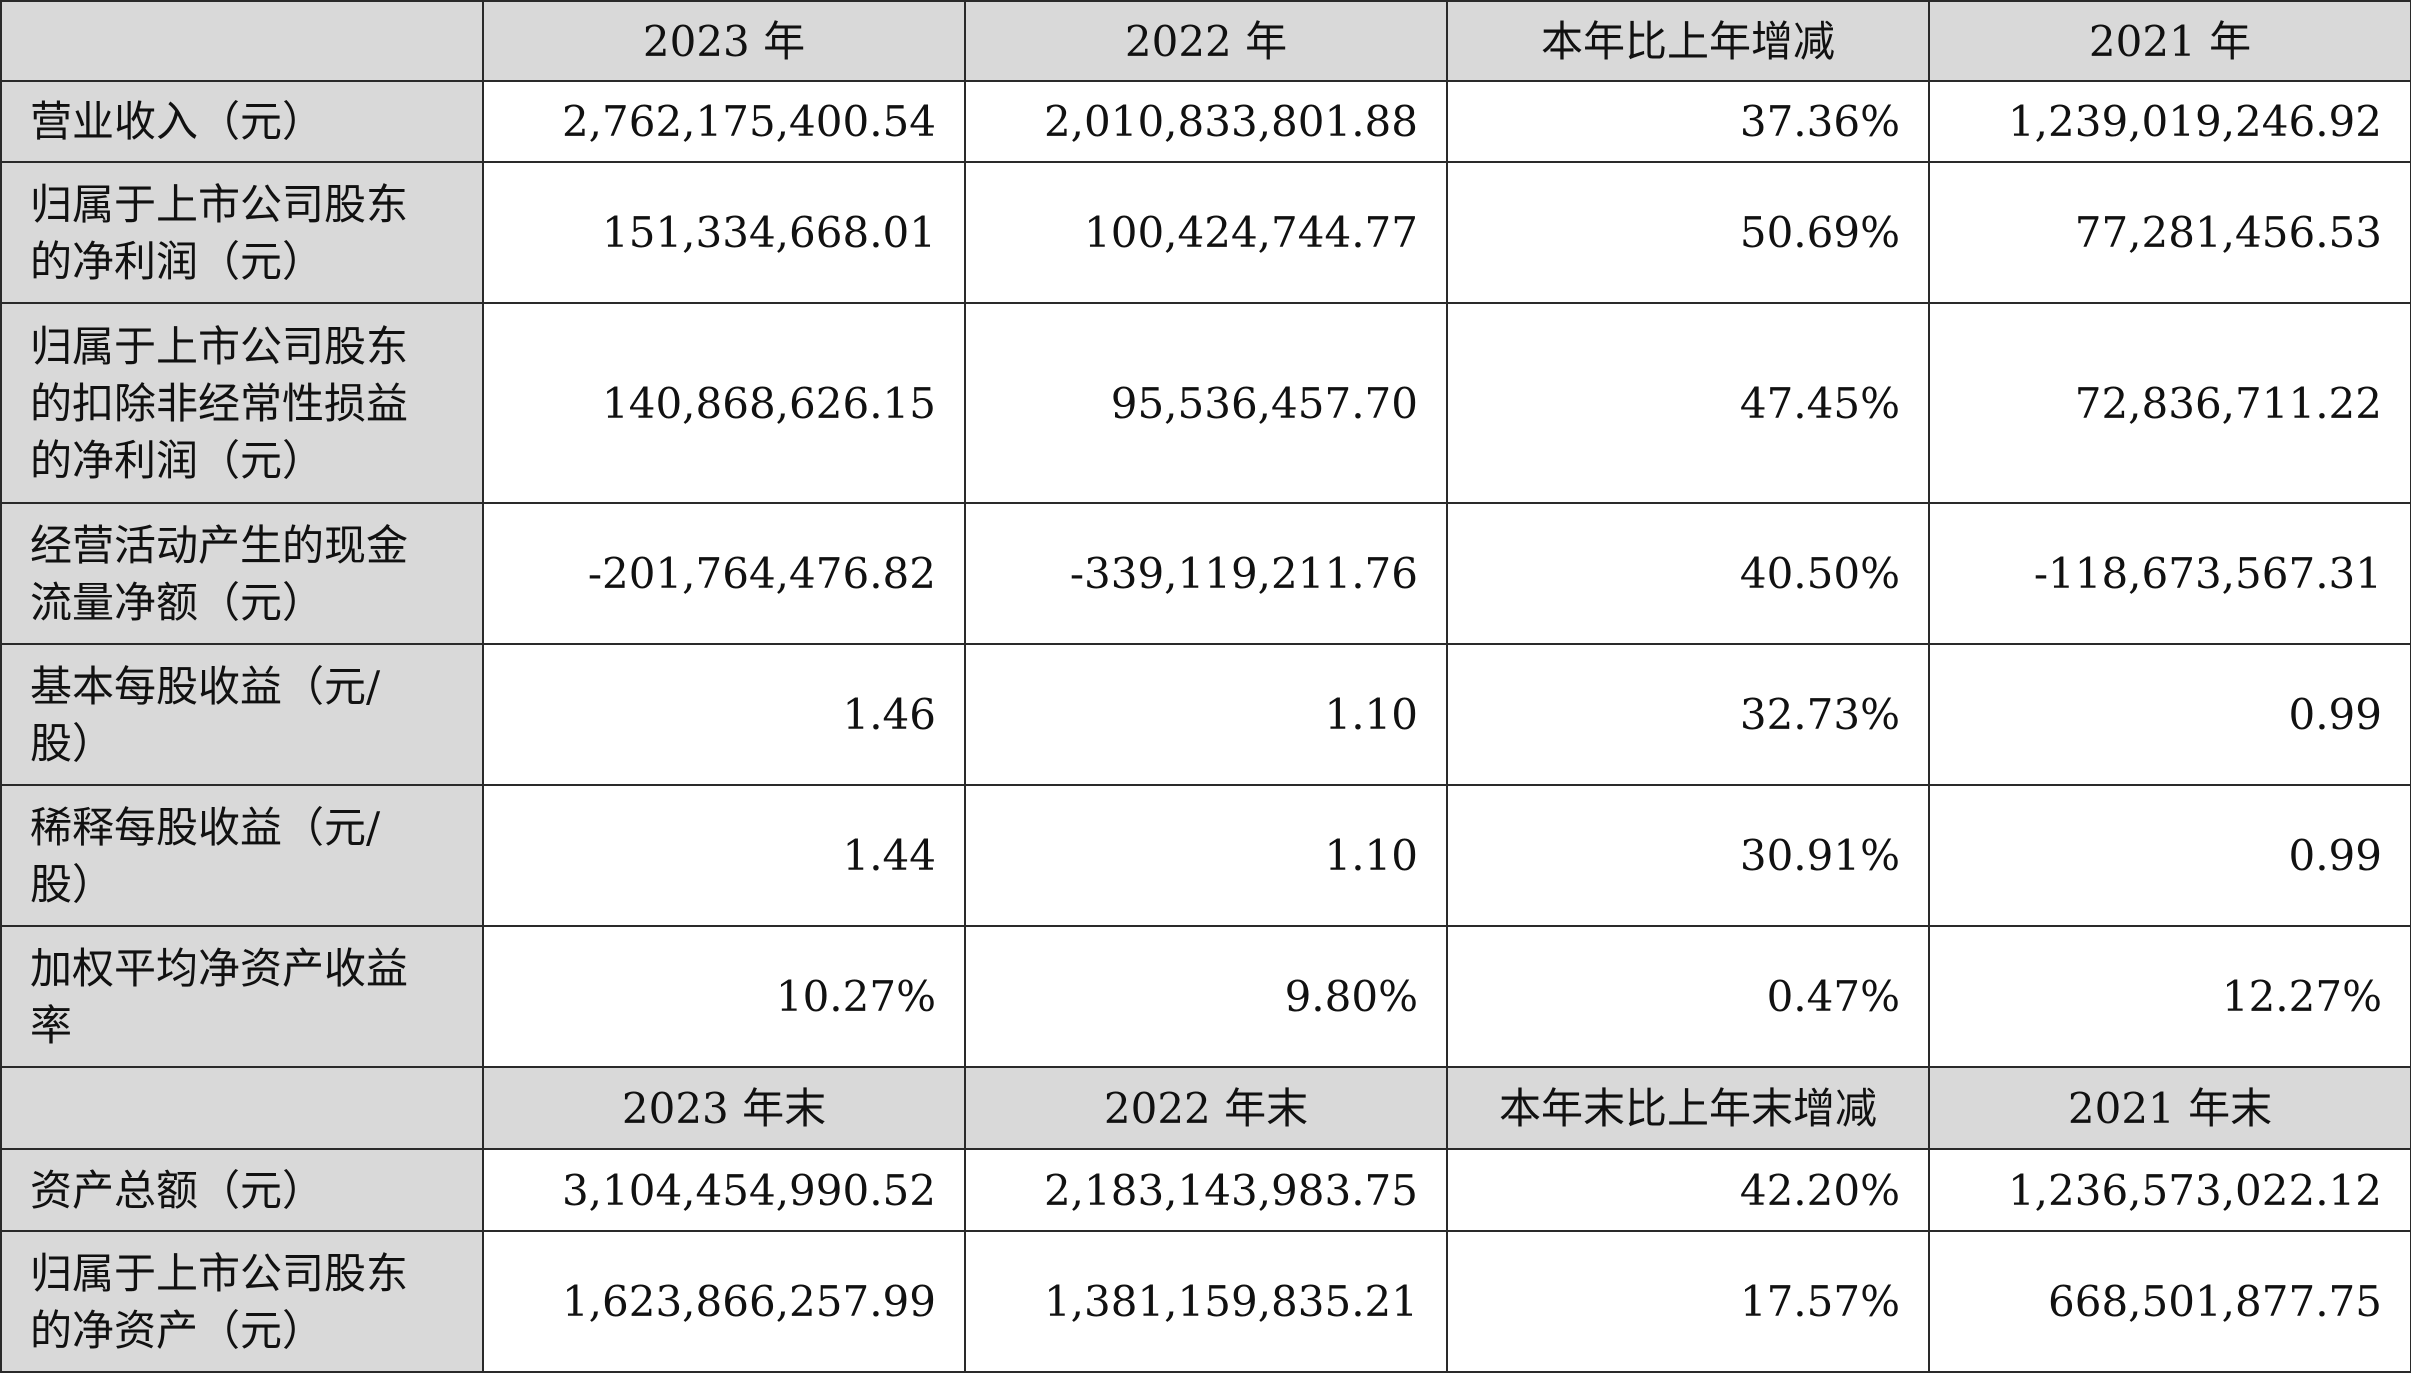  What do you see at coordinates (177, 1330) in the screenshot?
I see `row-label-line: 的净资产（元）` at bounding box center [177, 1330].